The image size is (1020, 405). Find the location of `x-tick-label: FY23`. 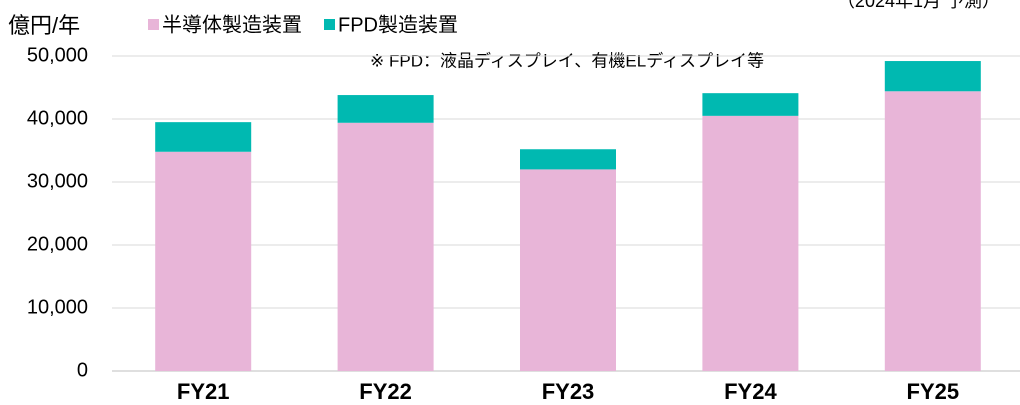

x-tick-label: FY23 is located at coordinates (568, 391).